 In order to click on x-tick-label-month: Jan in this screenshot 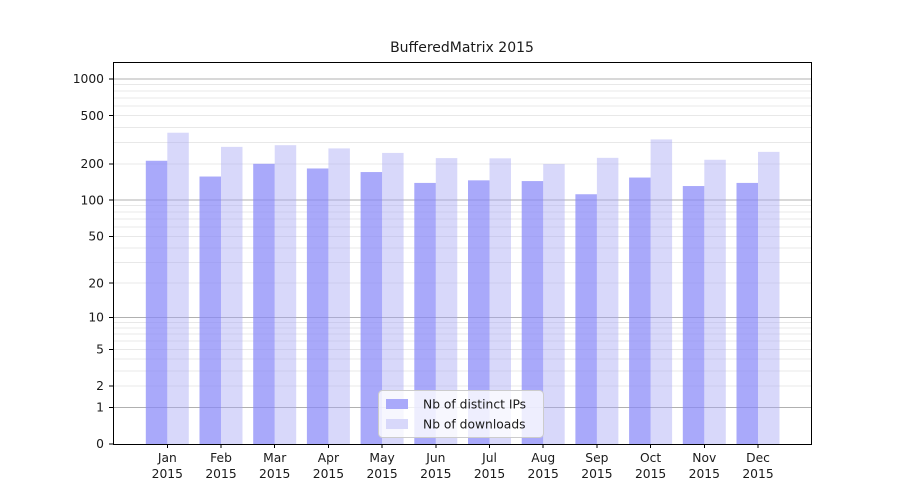, I will do `click(167, 458)`.